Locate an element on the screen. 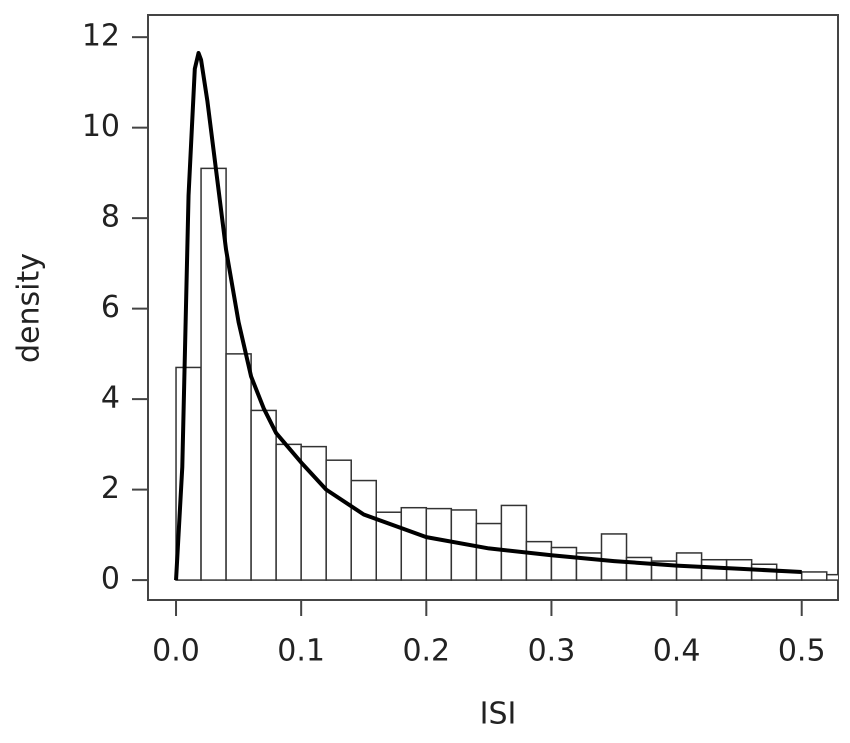 This screenshot has width=850, height=743. x-tick-label: 0.5 is located at coordinates (802, 651).